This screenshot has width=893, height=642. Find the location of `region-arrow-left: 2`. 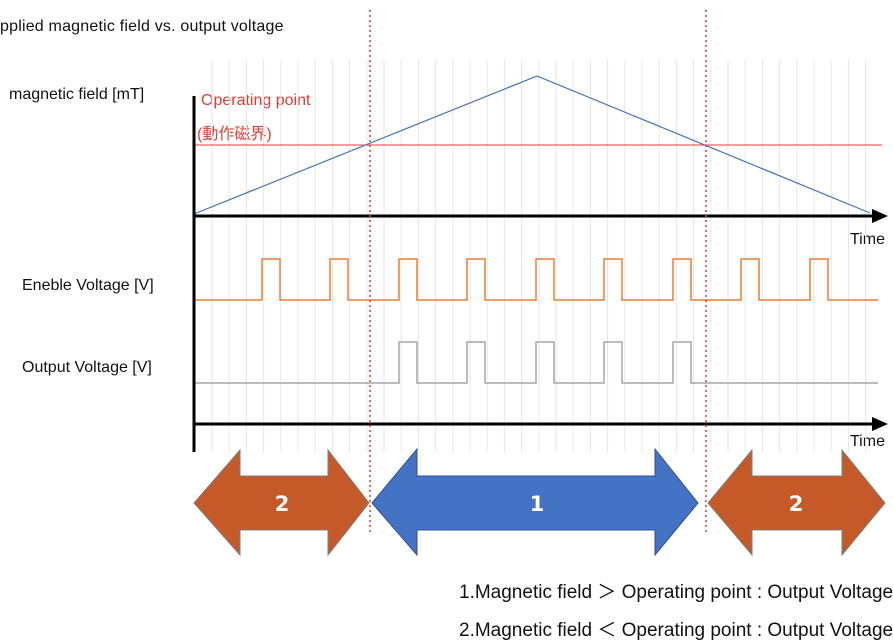

region-arrow-left: 2 is located at coordinates (281, 502).